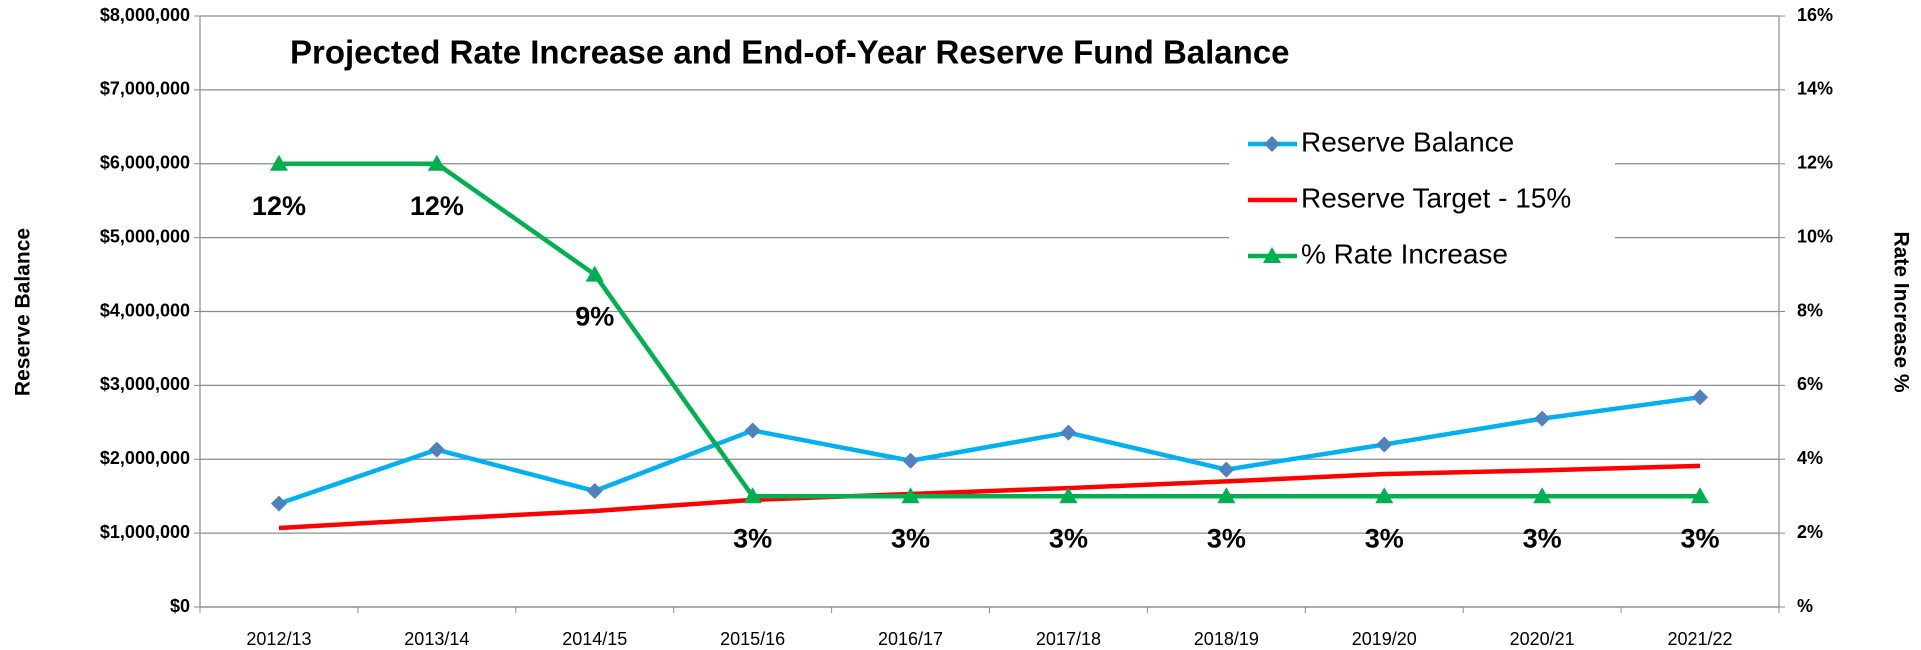 The height and width of the screenshot is (650, 1921). What do you see at coordinates (594, 317) in the screenshot?
I see `data-label: 9%` at bounding box center [594, 317].